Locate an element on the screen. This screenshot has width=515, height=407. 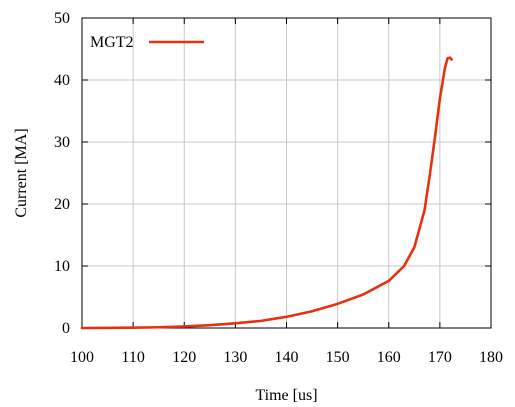
y-axis-label: Current [MA] is located at coordinates (21, 172).